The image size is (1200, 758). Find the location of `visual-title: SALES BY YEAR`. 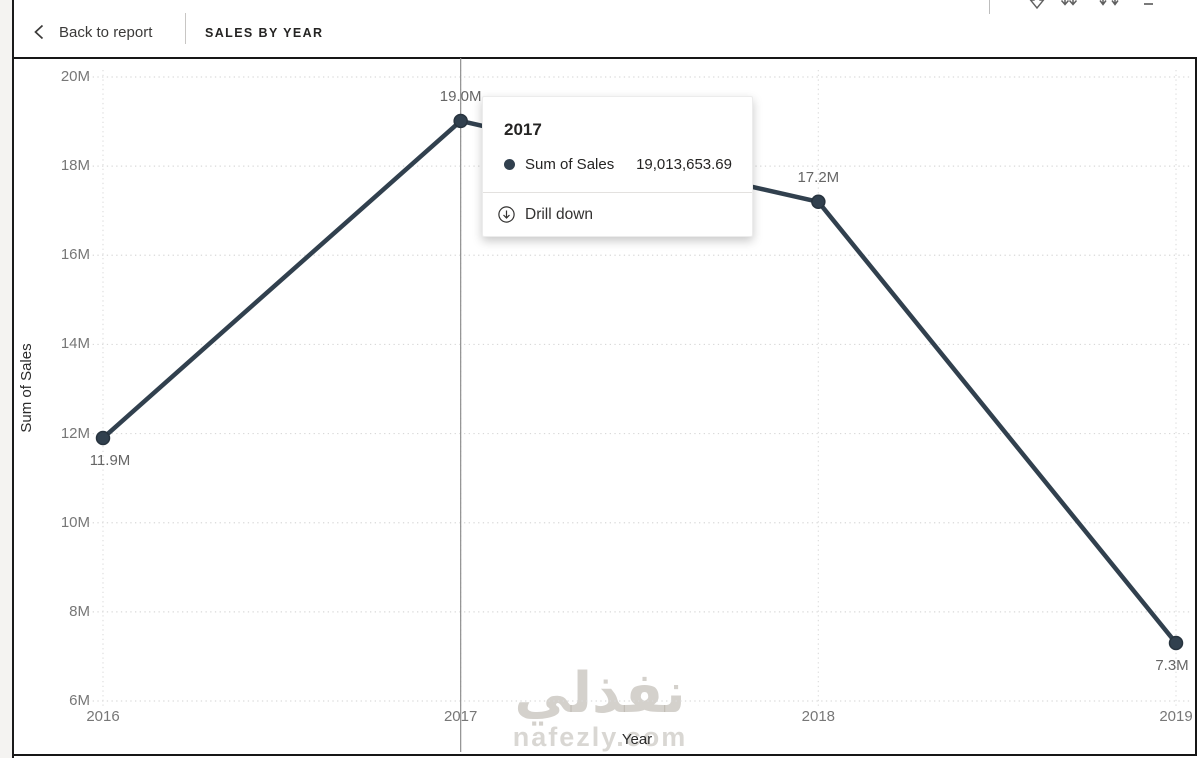

visual-title: SALES BY YEAR is located at coordinates (264, 33).